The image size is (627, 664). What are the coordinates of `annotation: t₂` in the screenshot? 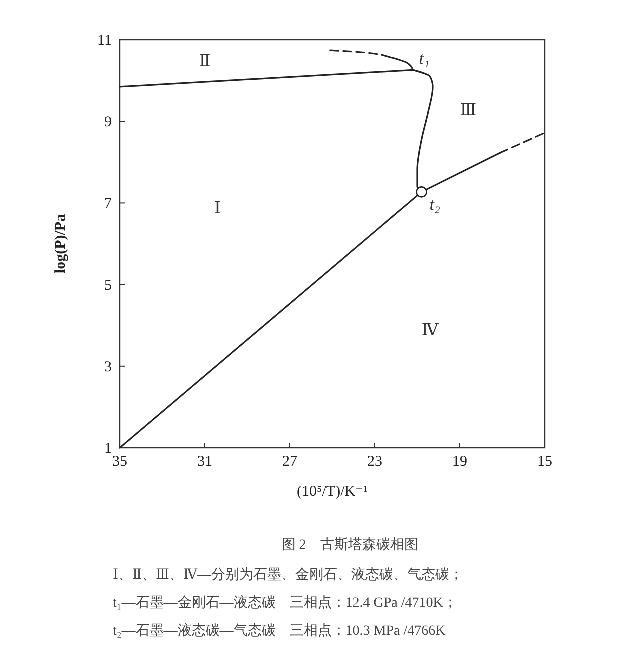 It's located at (435, 204).